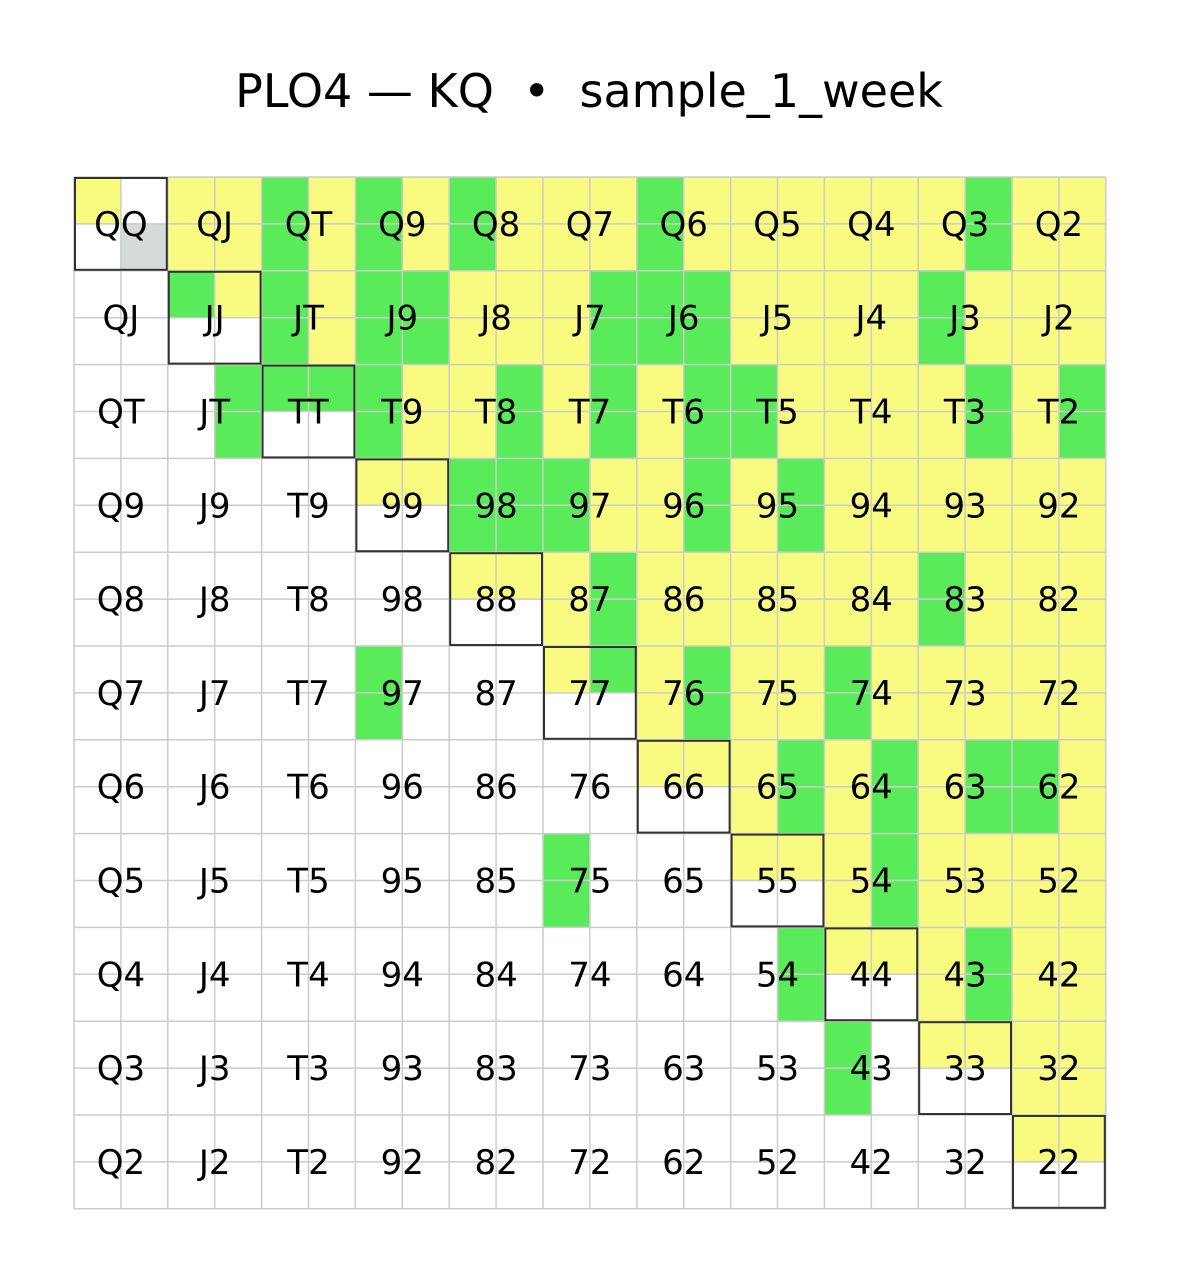  I want to click on cell-J9-tr, so click(238, 482).